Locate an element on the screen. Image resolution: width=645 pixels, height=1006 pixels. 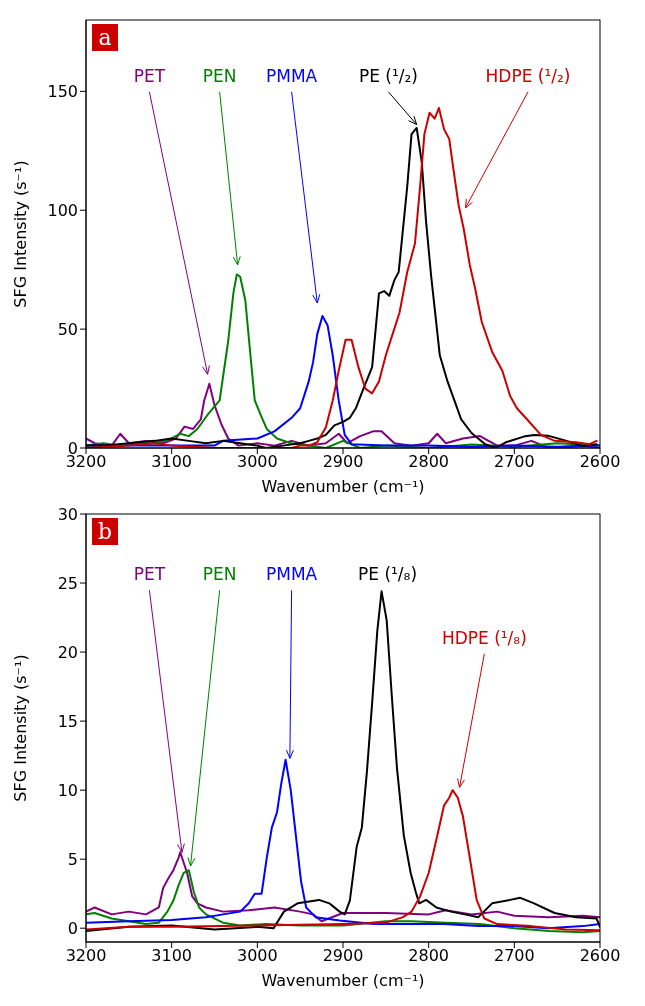
text: HDPE (¹/₂) is located at coordinates (528, 75).